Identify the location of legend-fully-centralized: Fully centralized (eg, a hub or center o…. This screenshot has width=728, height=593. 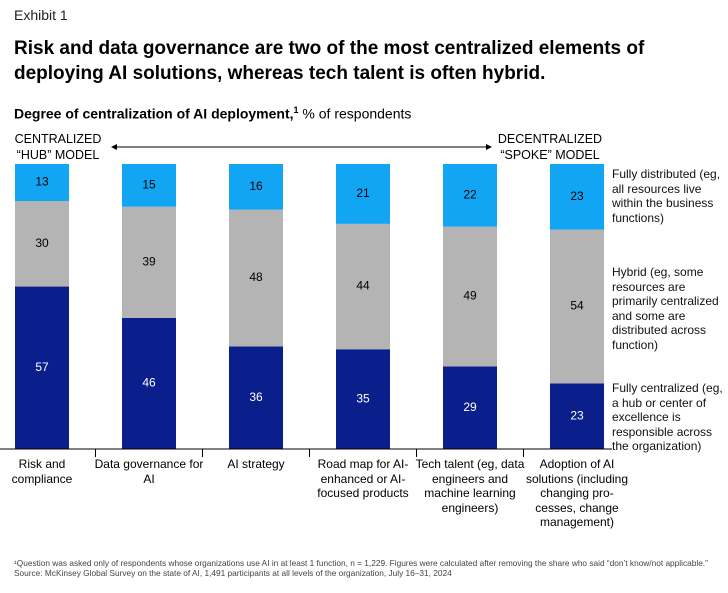
(667, 417).